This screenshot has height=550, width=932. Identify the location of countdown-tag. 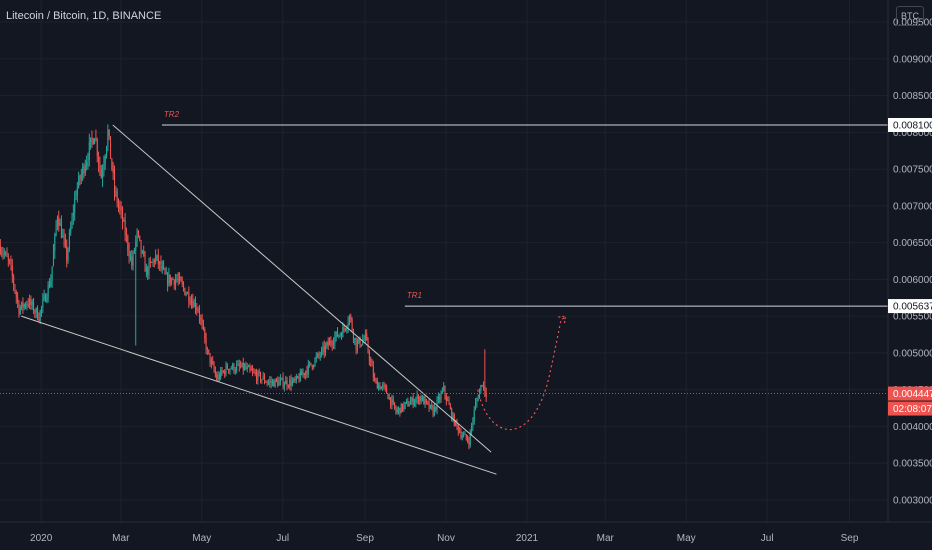
(910, 408).